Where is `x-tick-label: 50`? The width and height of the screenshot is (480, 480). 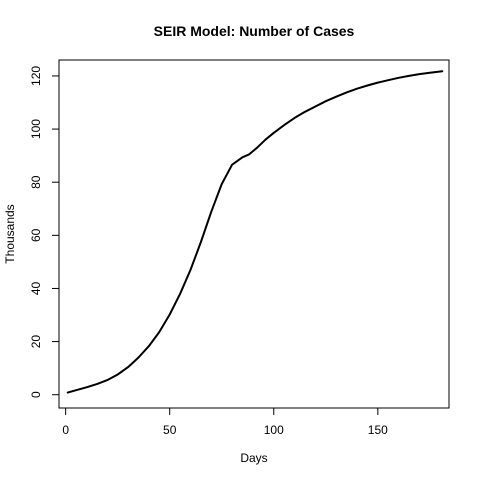 x-tick-label: 50 is located at coordinates (170, 430).